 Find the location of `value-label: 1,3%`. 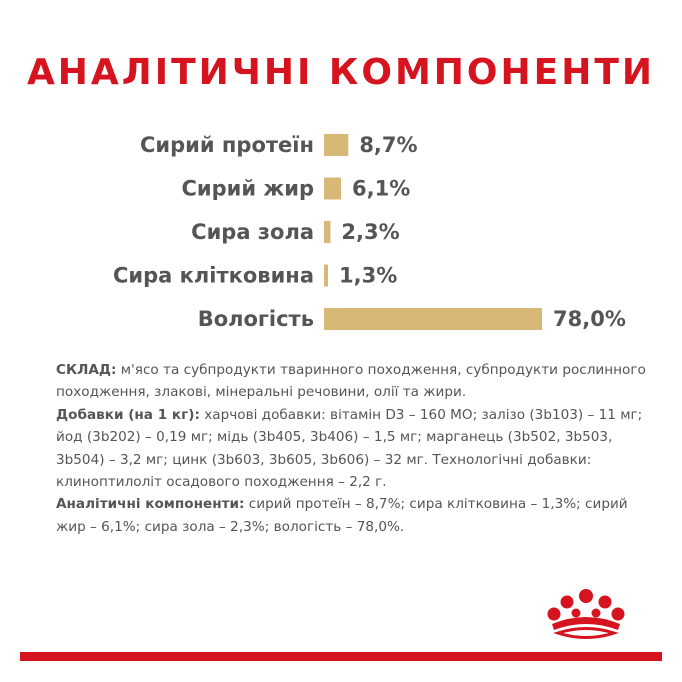

value-label: 1,3% is located at coordinates (368, 276).